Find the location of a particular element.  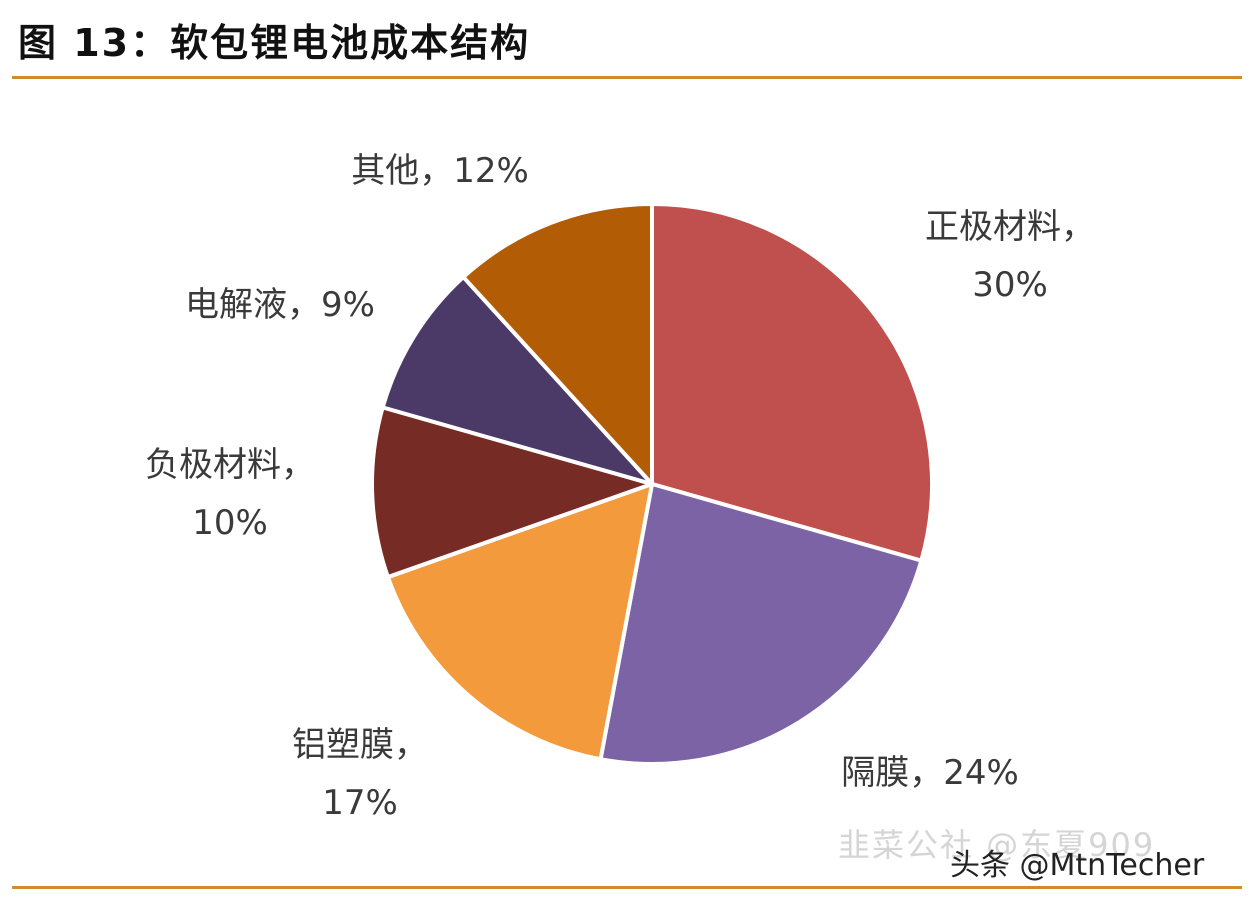

slice-label-2: 隔膜，24% is located at coordinates (930, 773).